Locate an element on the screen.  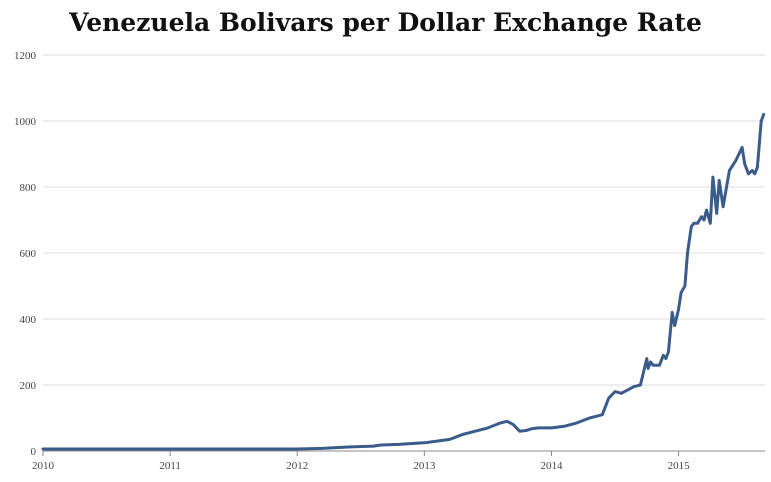
y-tick-label-0: 0 is located at coordinates (34, 452).